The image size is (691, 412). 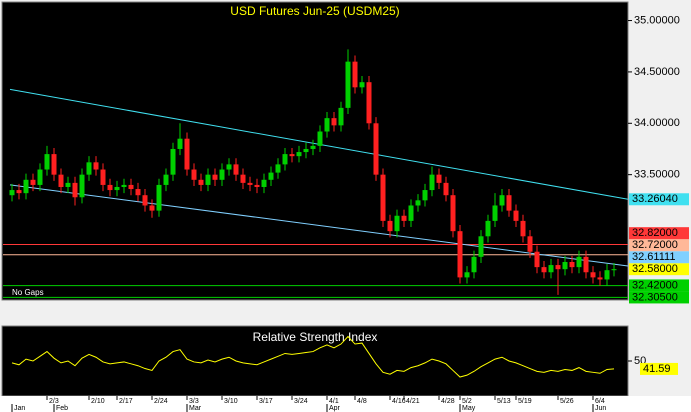 What do you see at coordinates (655, 297) in the screenshot?
I see `value-tag-label: 32.30500` at bounding box center [655, 297].